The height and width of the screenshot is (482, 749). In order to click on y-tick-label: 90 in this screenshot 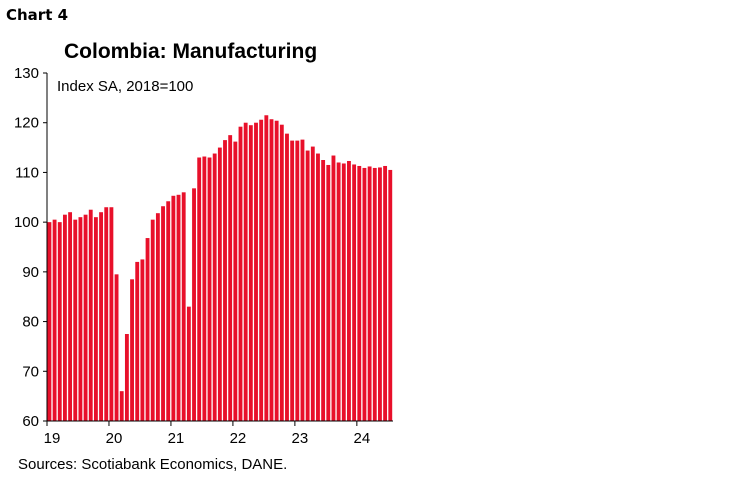, I will do `click(30, 272)`.